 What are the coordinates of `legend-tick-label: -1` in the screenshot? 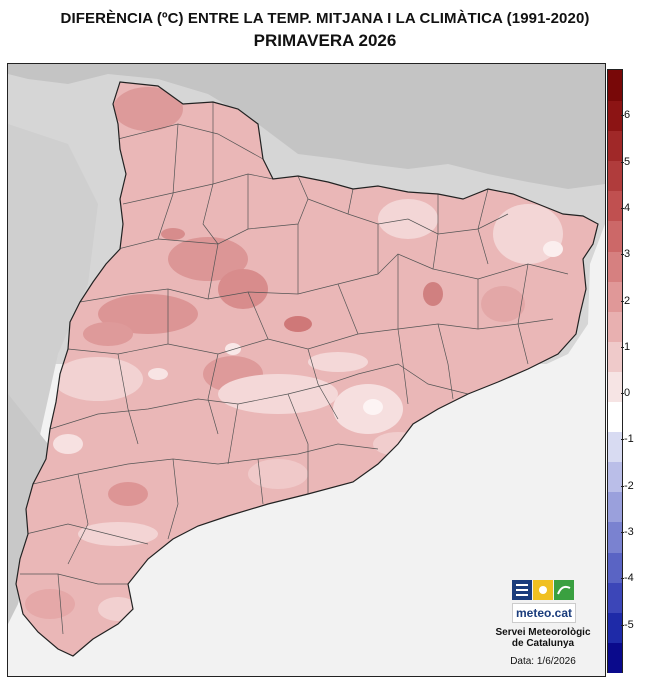 It's located at (629, 439).